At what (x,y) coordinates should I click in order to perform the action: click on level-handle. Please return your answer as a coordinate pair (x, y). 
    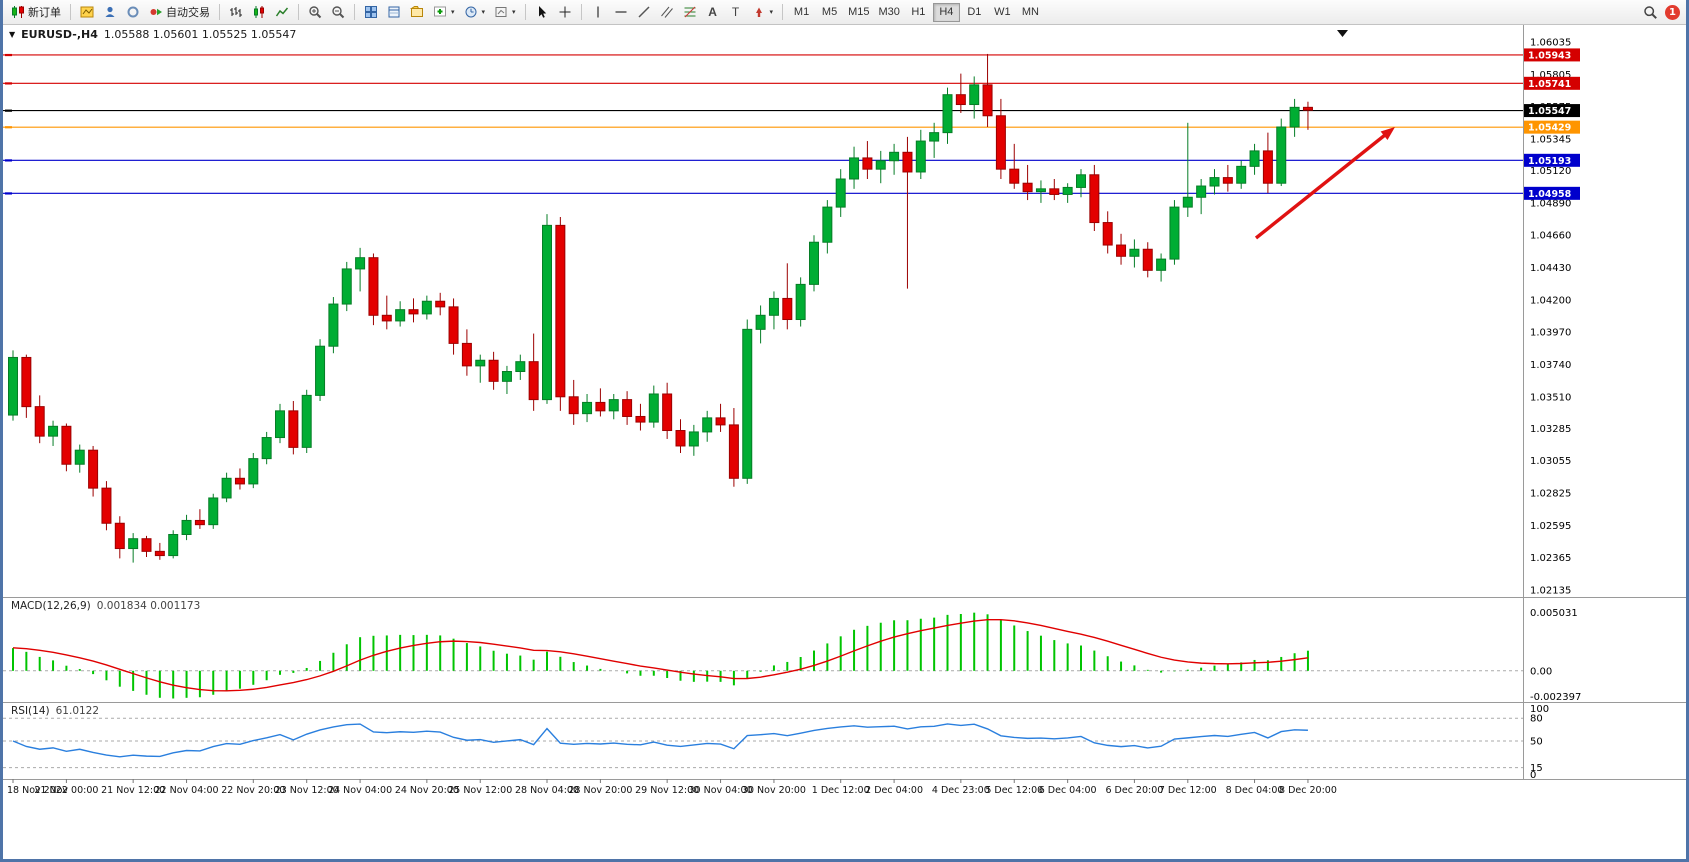
    Looking at the image, I should click on (8, 83).